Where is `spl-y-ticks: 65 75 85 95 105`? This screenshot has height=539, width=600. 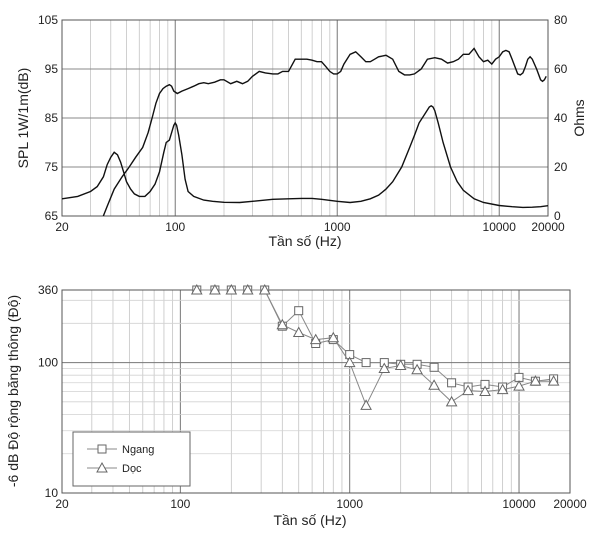
spl-y-ticks: 65 75 85 95 105 is located at coordinates (48, 118).